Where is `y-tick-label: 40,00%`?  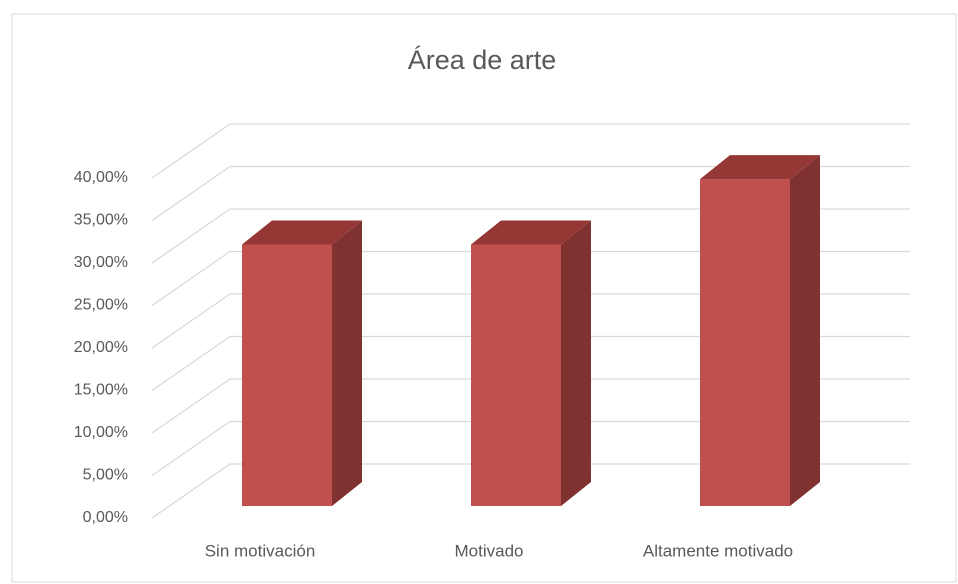
y-tick-label: 40,00% is located at coordinates (101, 177).